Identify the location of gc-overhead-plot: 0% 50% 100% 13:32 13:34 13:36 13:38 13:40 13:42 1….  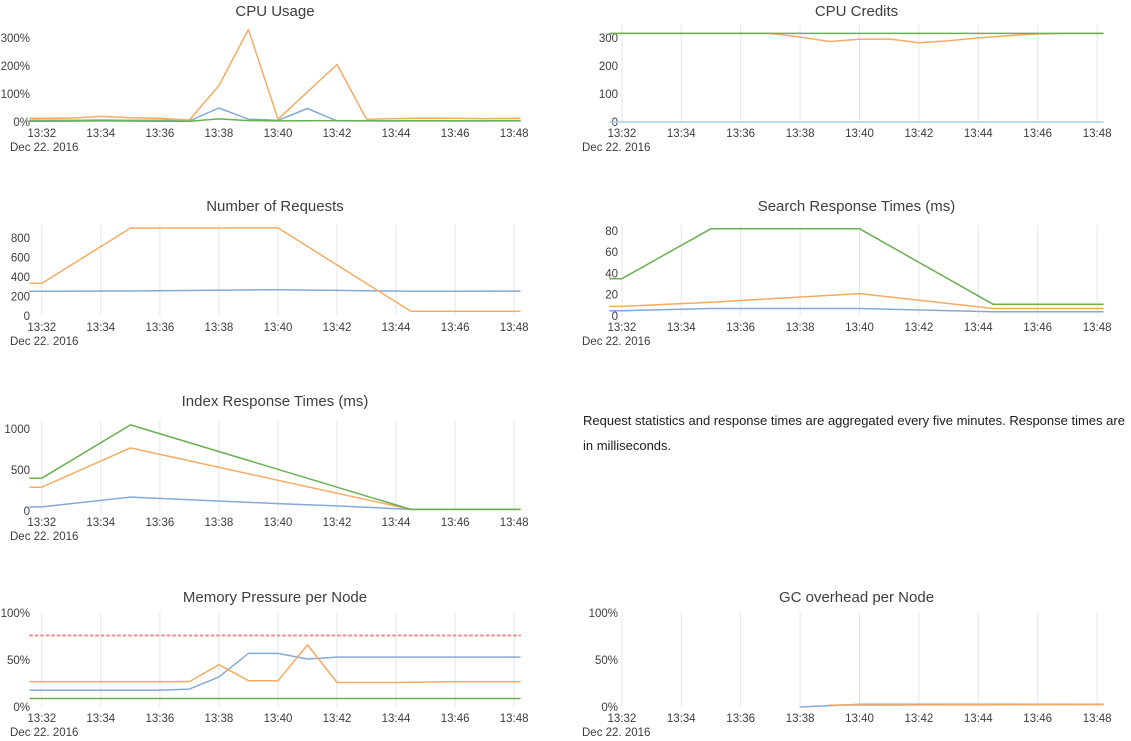
(847, 673).